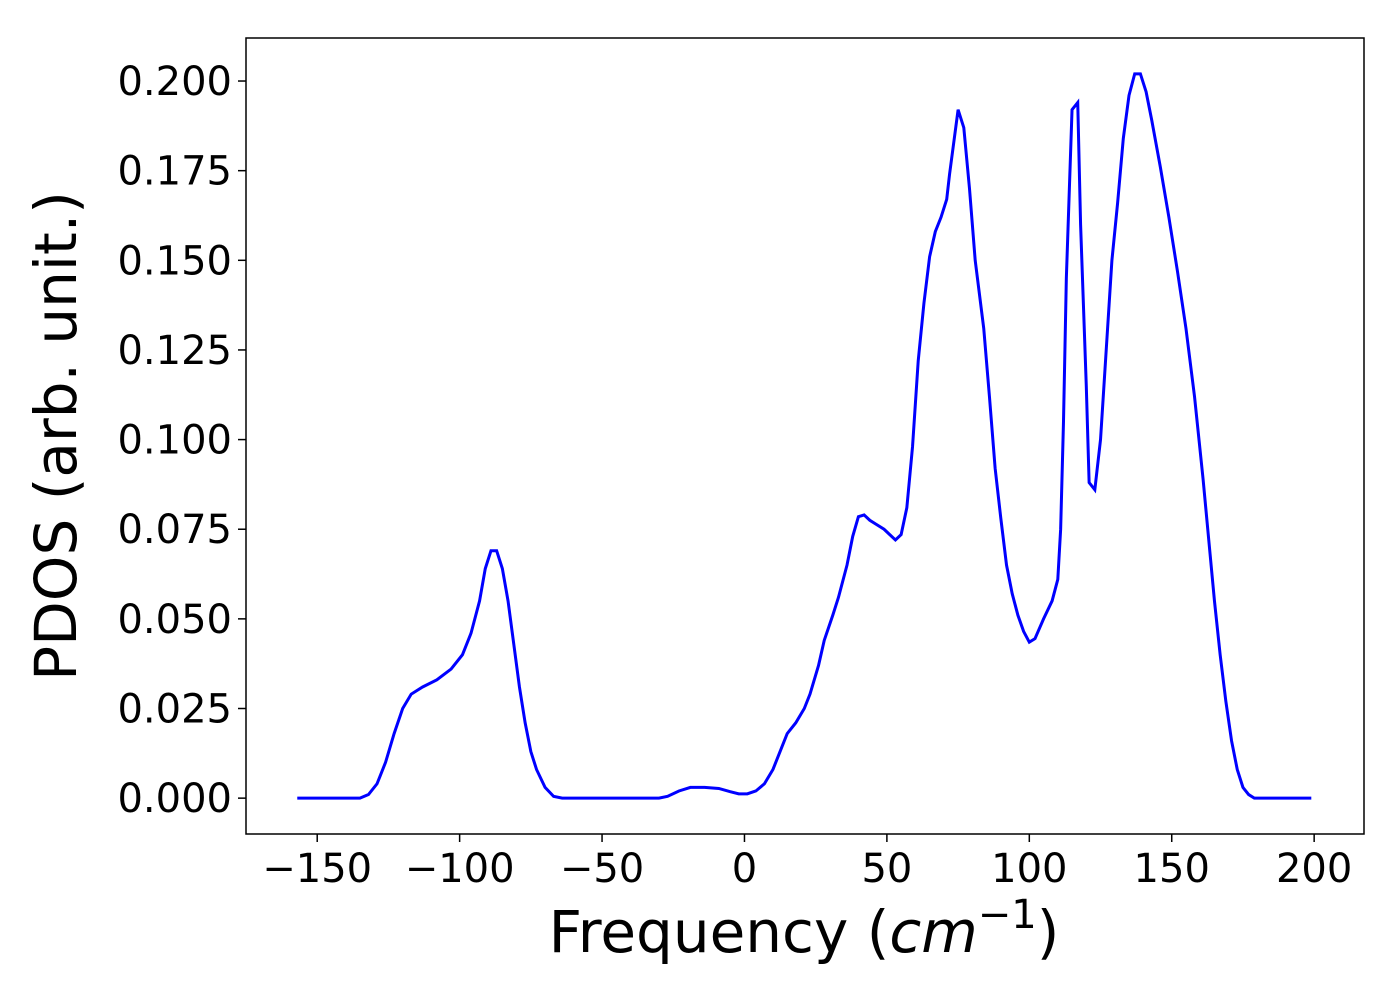 Image resolution: width=1400 pixels, height=1000 pixels. I want to click on x-label-var: cm, so click(933, 932).